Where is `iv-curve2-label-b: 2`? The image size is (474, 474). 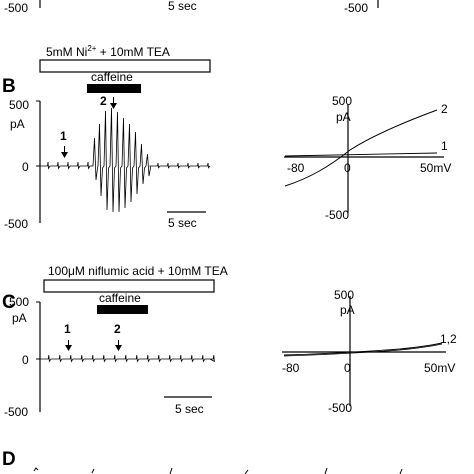 iv-curve2-label-b: 2 is located at coordinates (444, 109).